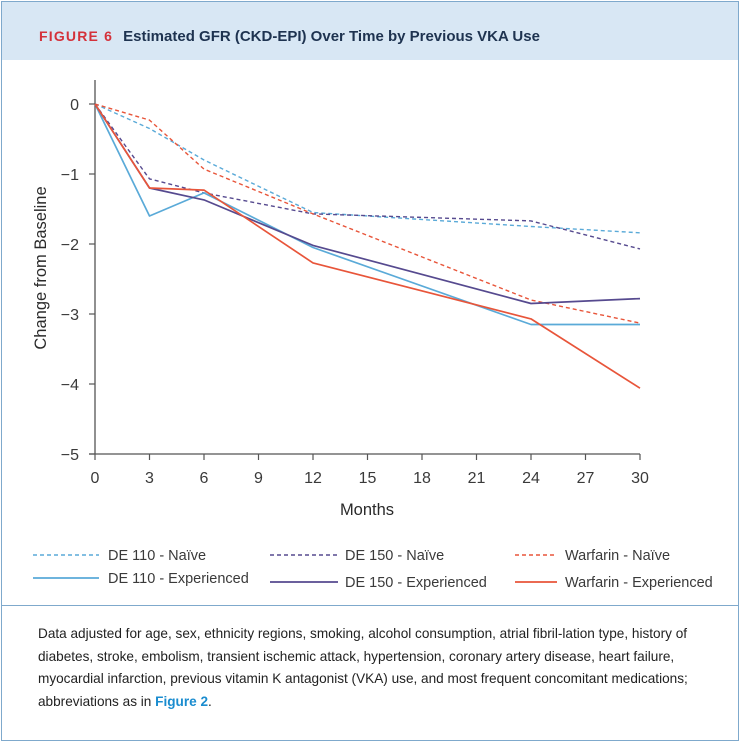 The width and height of the screenshot is (742, 744). Describe the element at coordinates (313, 478) in the screenshot. I see `x-tick-label: 12` at that location.